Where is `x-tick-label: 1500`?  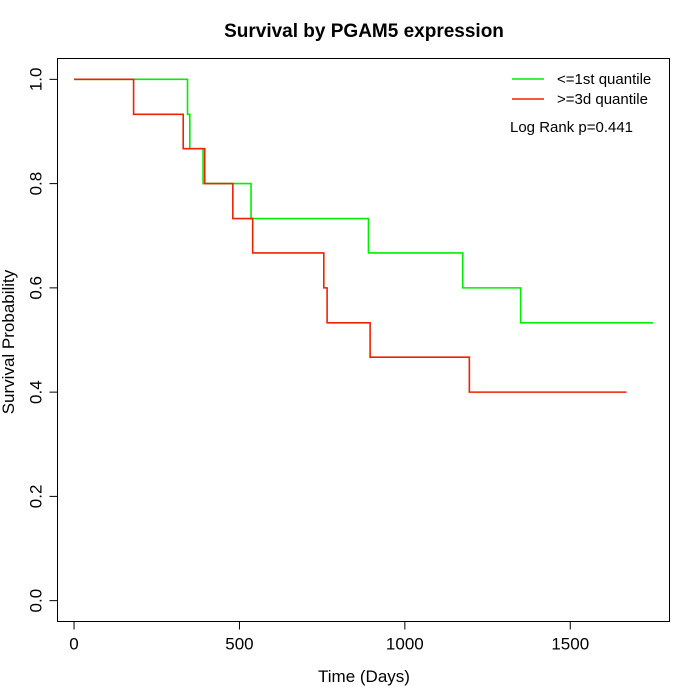 x-tick-label: 1500 is located at coordinates (570, 644).